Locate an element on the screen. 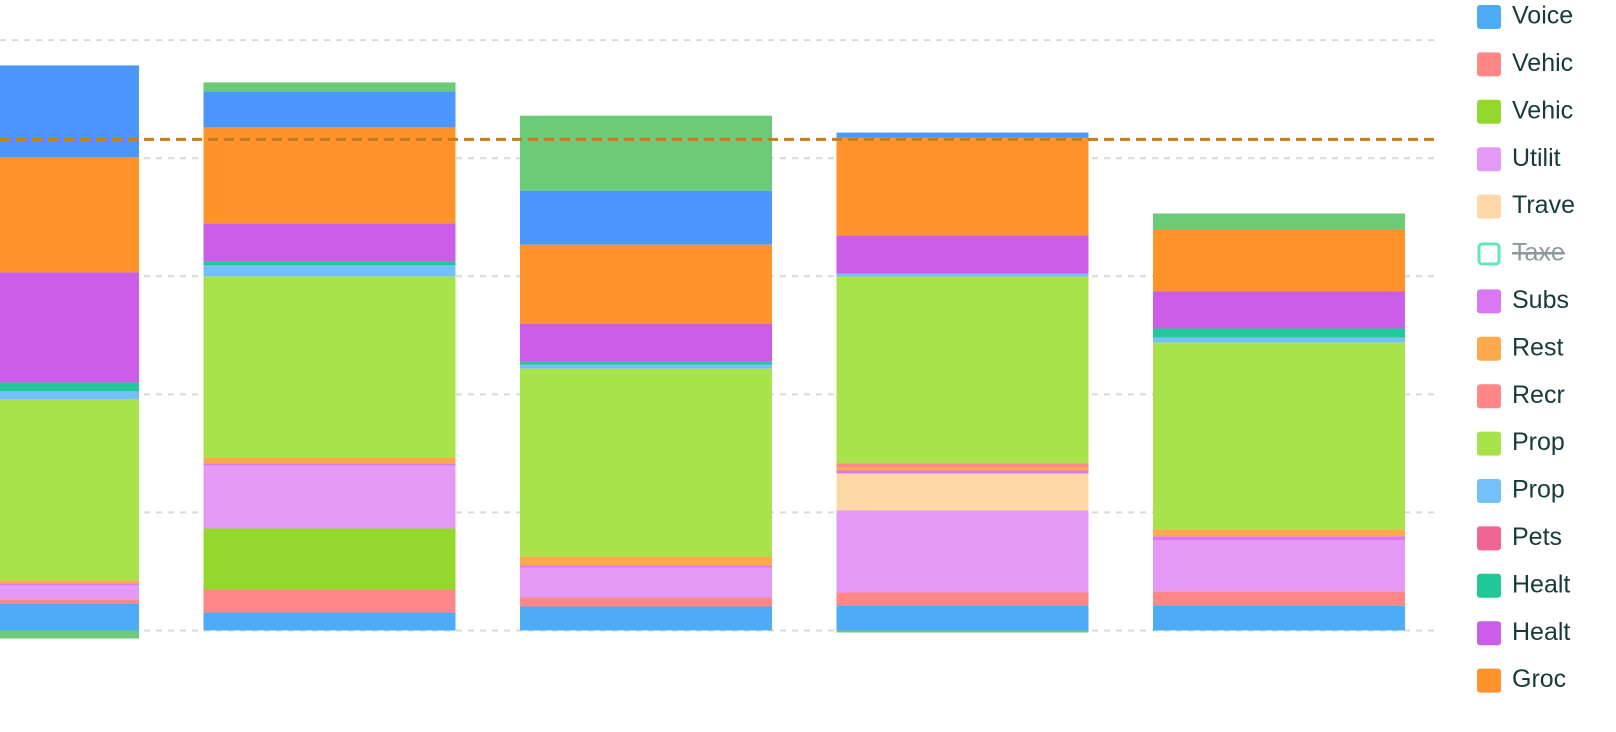 This screenshot has width=1616, height=732. legend-label: Pets is located at coordinates (1537, 537).